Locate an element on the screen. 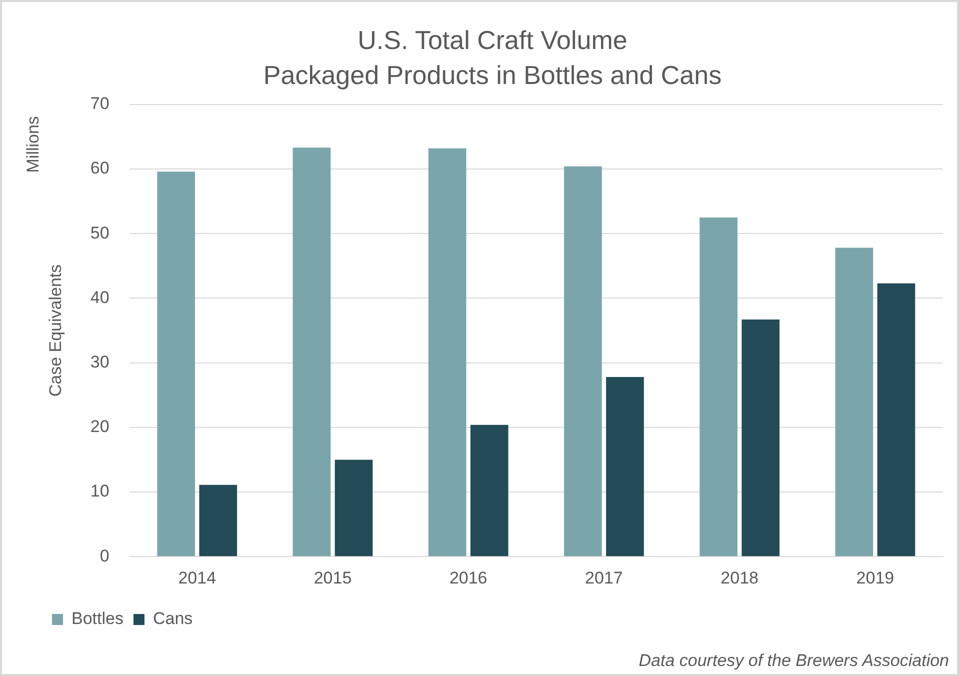  y-axis-title: Case Equivalents is located at coordinates (55, 330).